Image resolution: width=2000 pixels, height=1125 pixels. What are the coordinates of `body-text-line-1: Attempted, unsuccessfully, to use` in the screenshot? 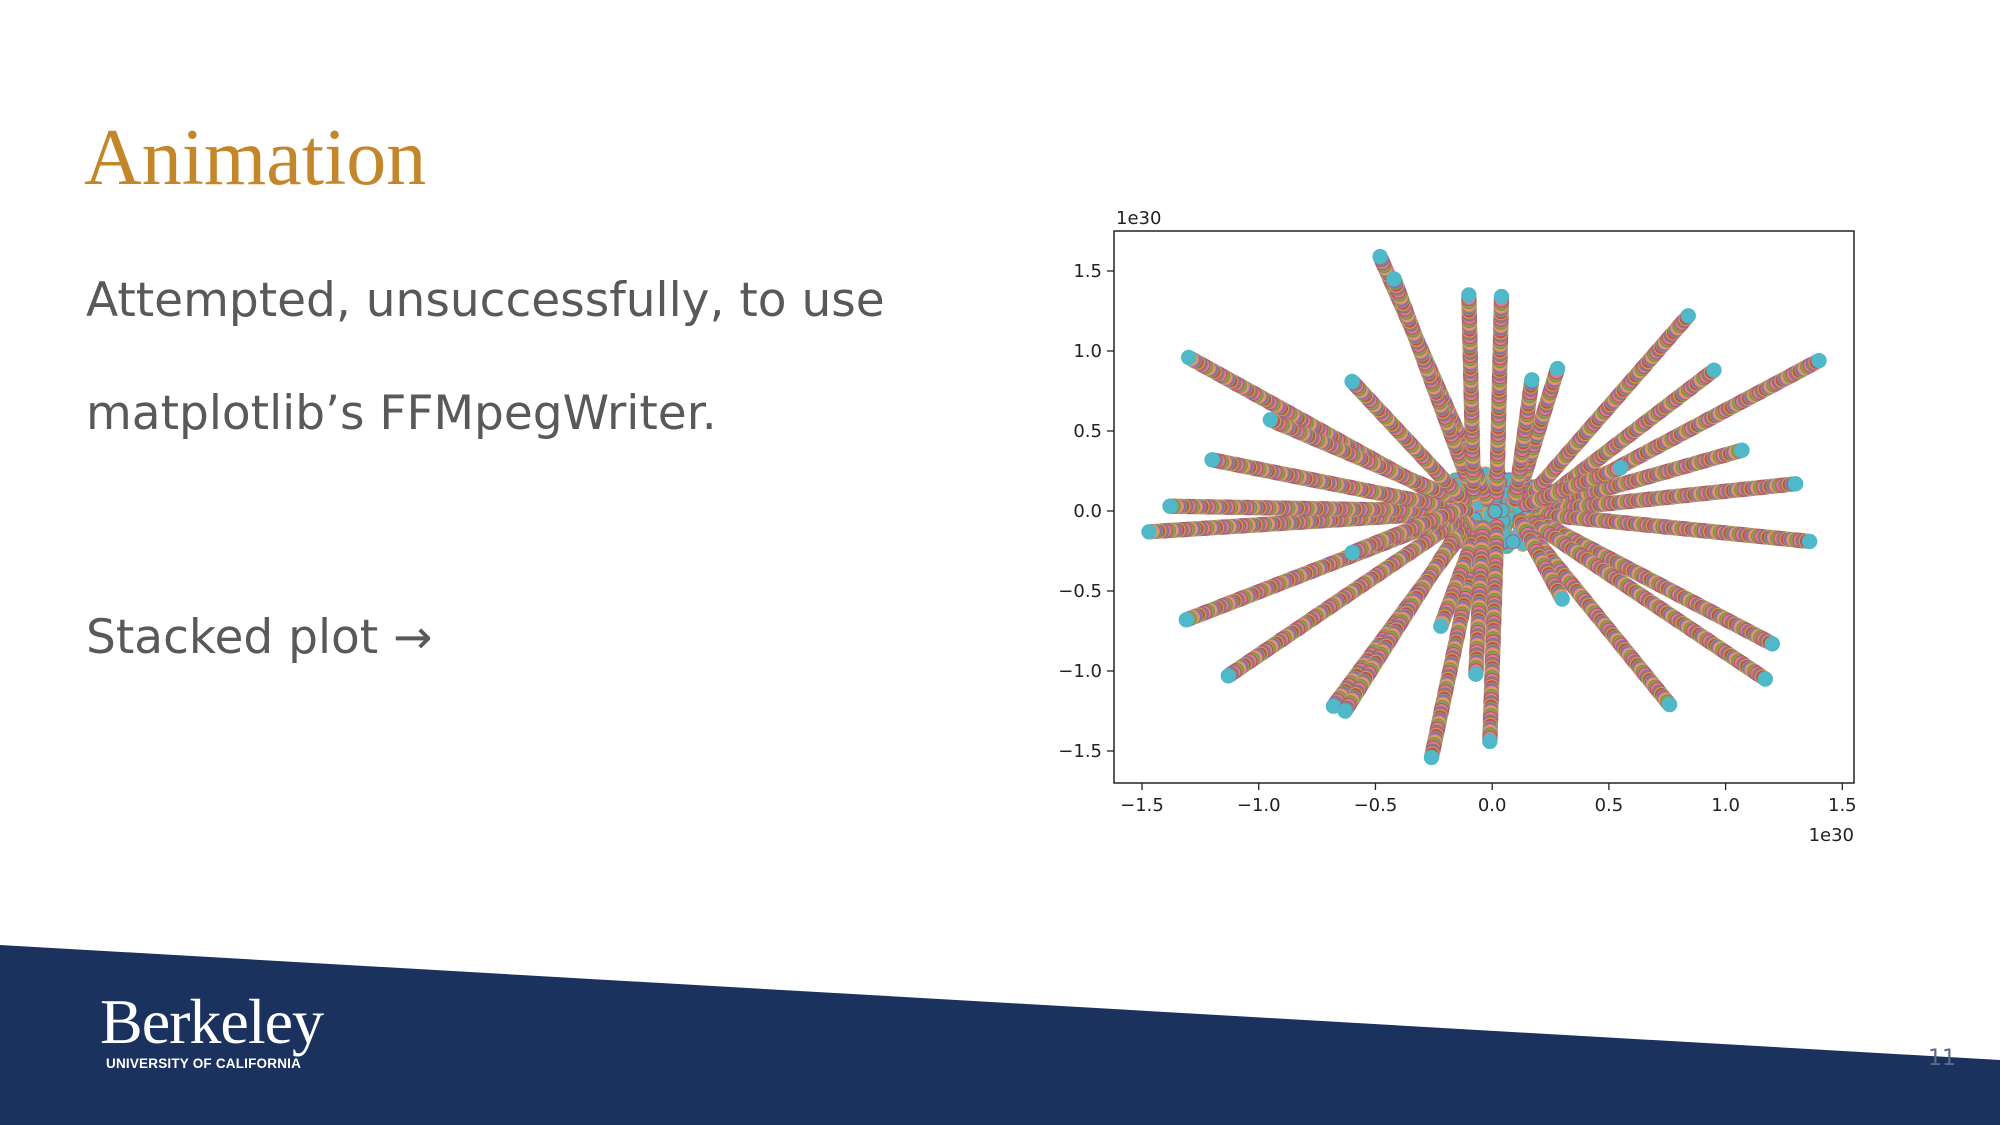 It's located at (485, 300).